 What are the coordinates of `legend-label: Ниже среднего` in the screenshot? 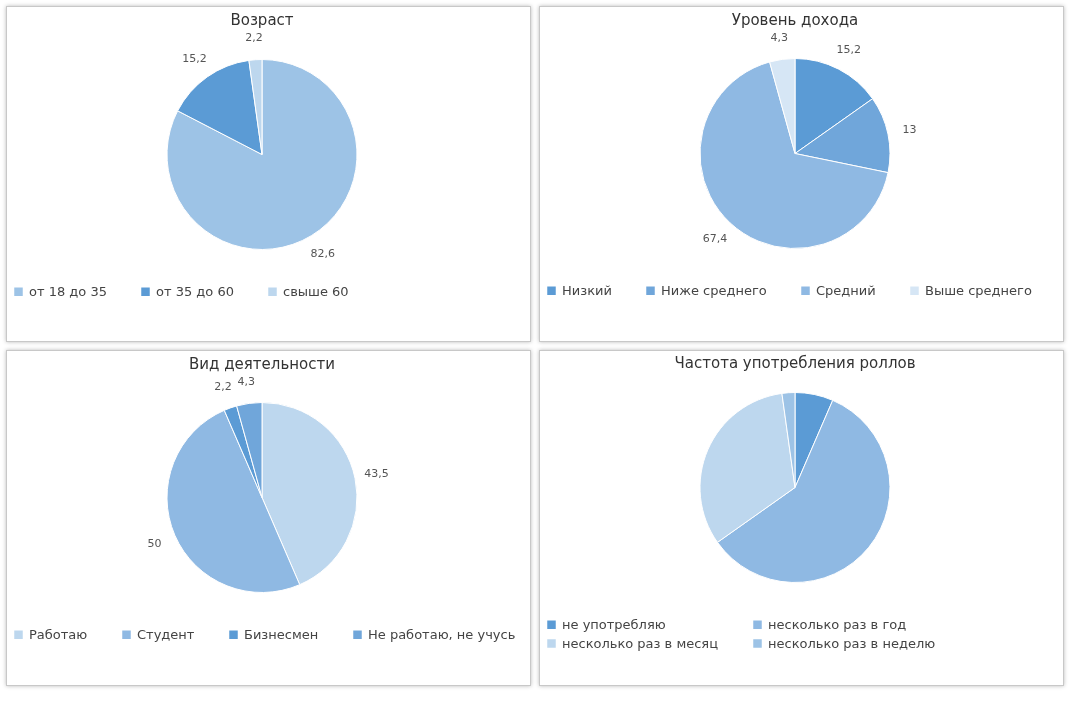 It's located at (714, 290).